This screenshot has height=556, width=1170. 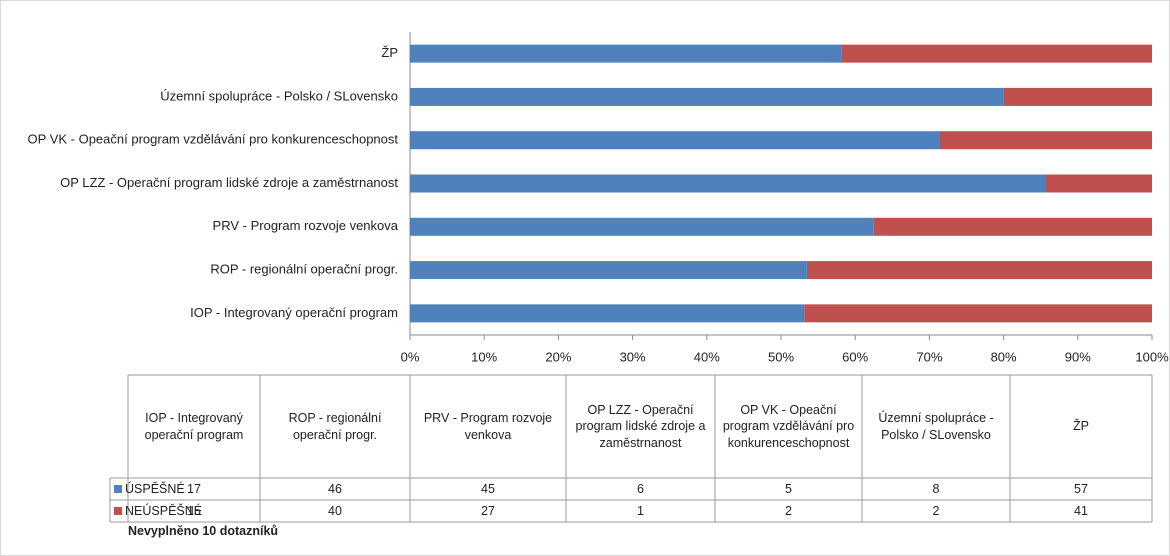 I want to click on table-header: ROP - regionální operační progr., so click(x=335, y=426).